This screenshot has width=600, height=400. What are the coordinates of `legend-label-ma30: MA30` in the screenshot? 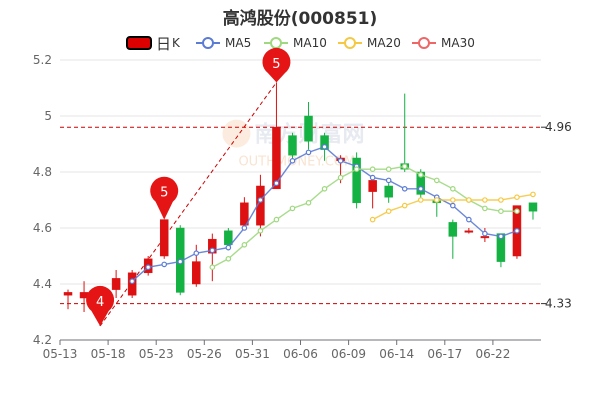 It's located at (458, 43).